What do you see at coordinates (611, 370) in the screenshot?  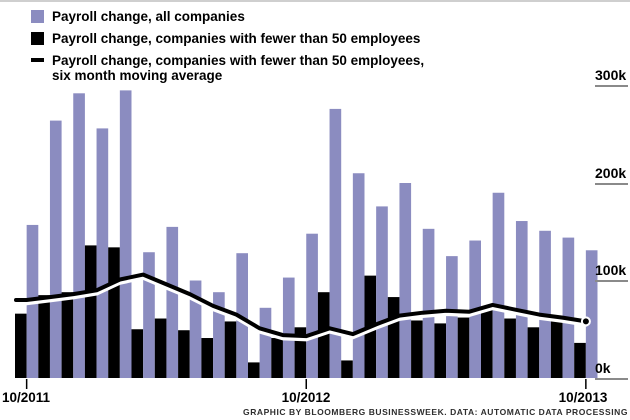 I see `y-axis-label-0k: 0k` at bounding box center [611, 370].